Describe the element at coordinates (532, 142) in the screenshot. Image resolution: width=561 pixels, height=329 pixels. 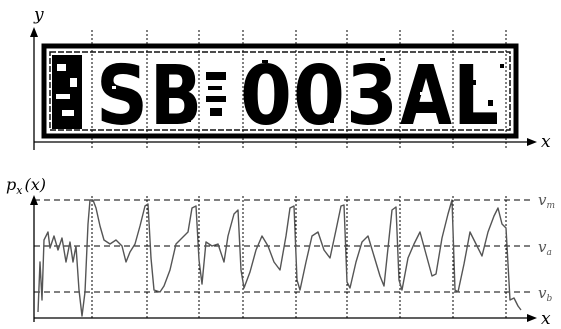
I see `top-x-arrowhead` at that location.